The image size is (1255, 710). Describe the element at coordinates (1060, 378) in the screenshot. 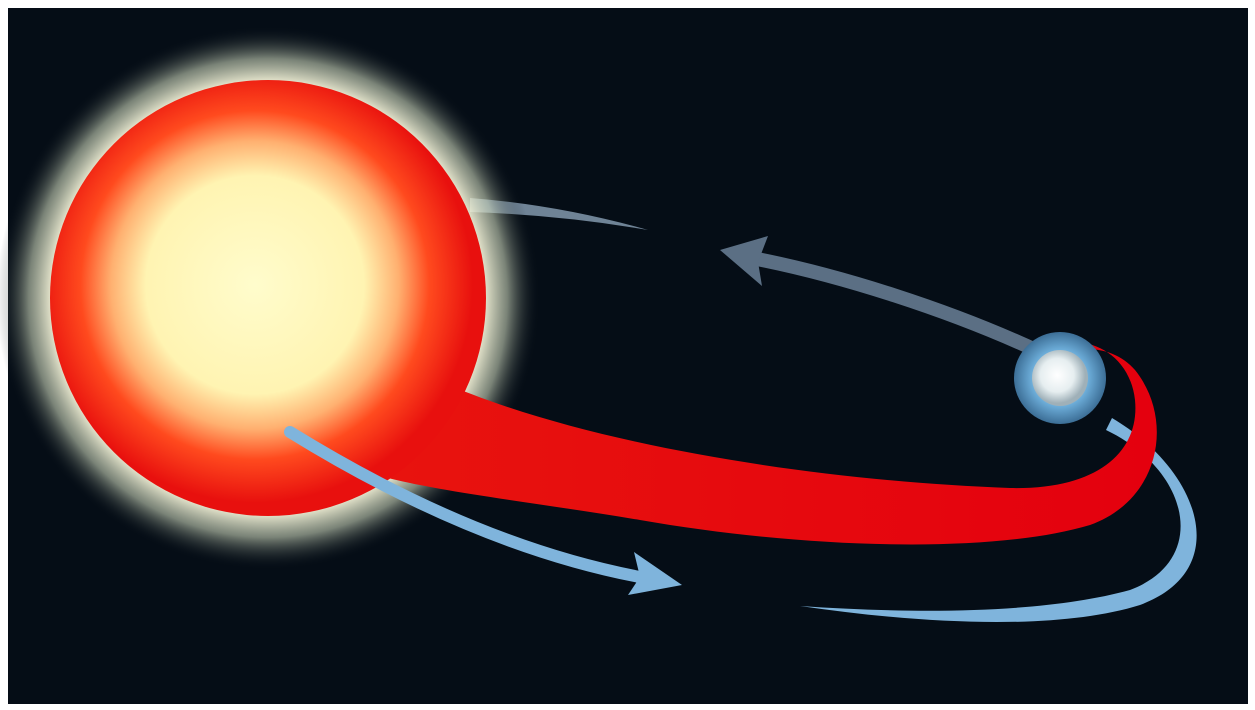

I see `white-dwarf` at that location.